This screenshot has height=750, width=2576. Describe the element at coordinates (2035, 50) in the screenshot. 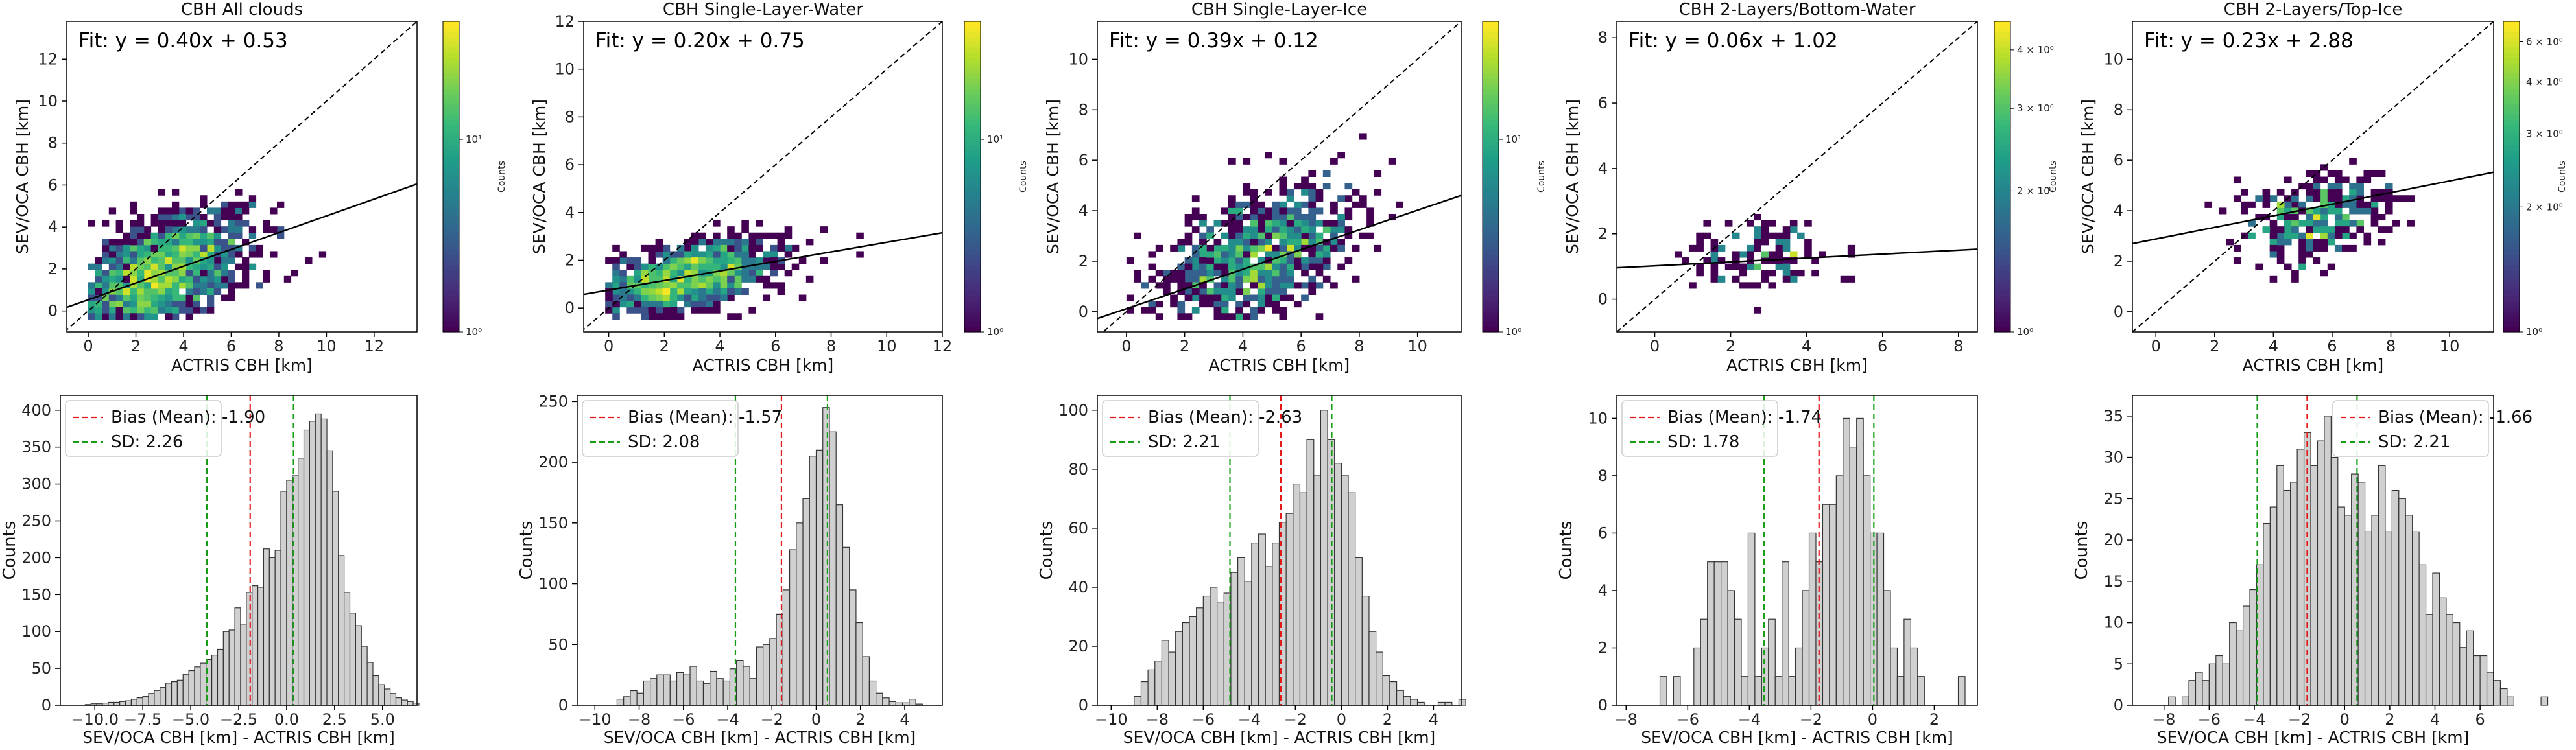

I see `colorbar-tick-label: 4 × 10⁰` at that location.